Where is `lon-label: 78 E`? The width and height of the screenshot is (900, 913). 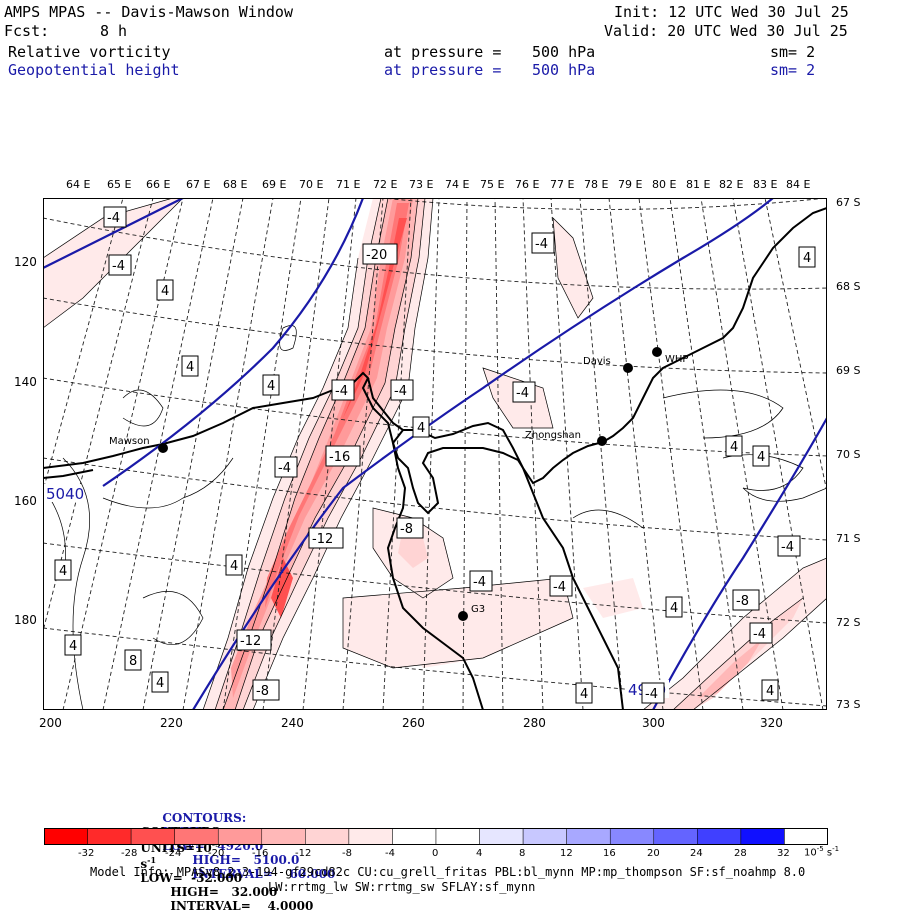
lon-label: 78 E is located at coordinates (596, 184).